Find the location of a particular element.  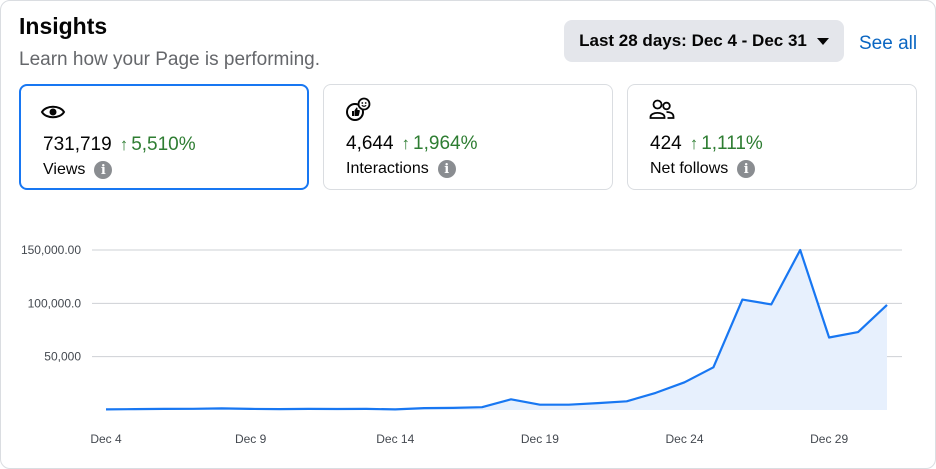

metric-change-value: 1,111% is located at coordinates (732, 143).